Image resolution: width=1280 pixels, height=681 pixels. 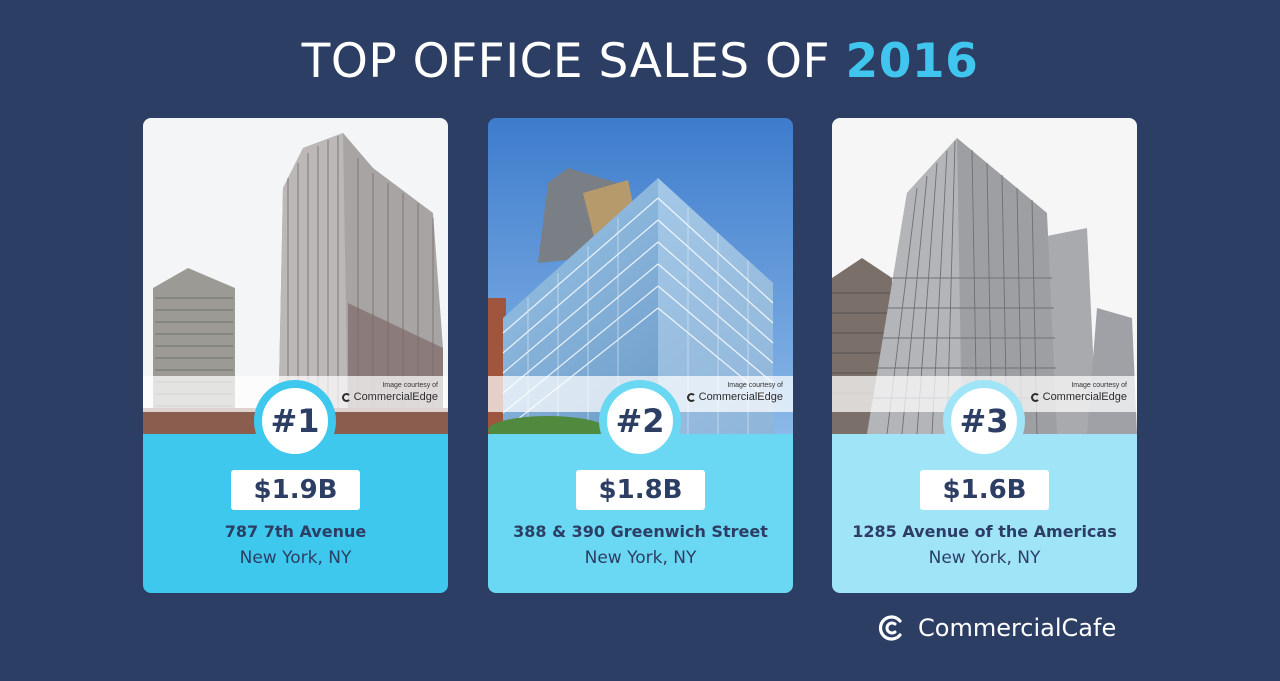 I want to click on rank-badge: #1, so click(x=295, y=421).